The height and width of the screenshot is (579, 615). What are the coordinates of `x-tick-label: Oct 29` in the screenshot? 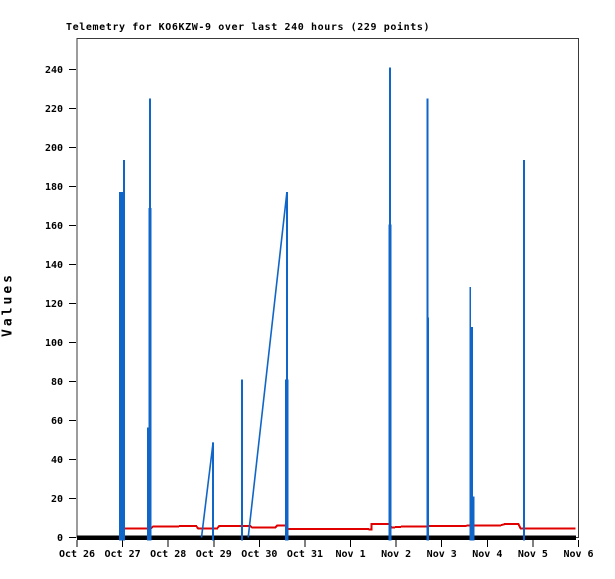 It's located at (214, 554).